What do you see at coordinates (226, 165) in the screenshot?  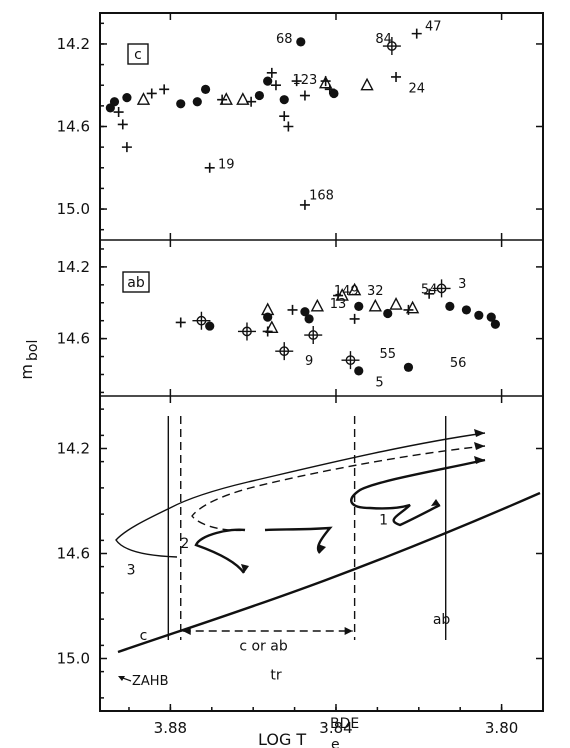 I see `star-id-label: 19` at bounding box center [226, 165].